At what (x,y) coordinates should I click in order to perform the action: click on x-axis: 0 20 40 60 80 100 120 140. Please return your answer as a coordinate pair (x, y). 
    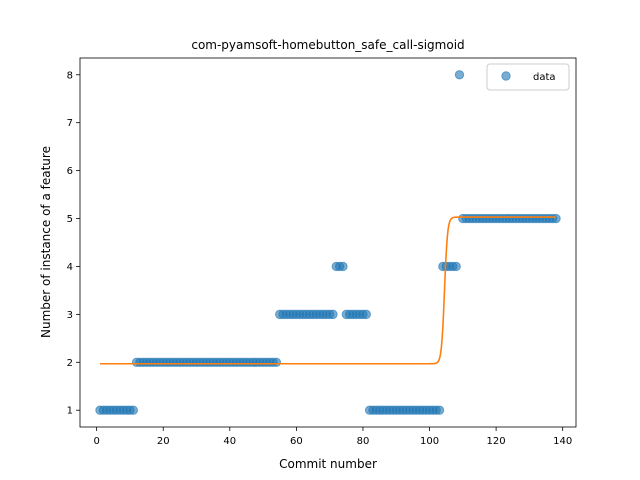
    Looking at the image, I should click on (332, 437).